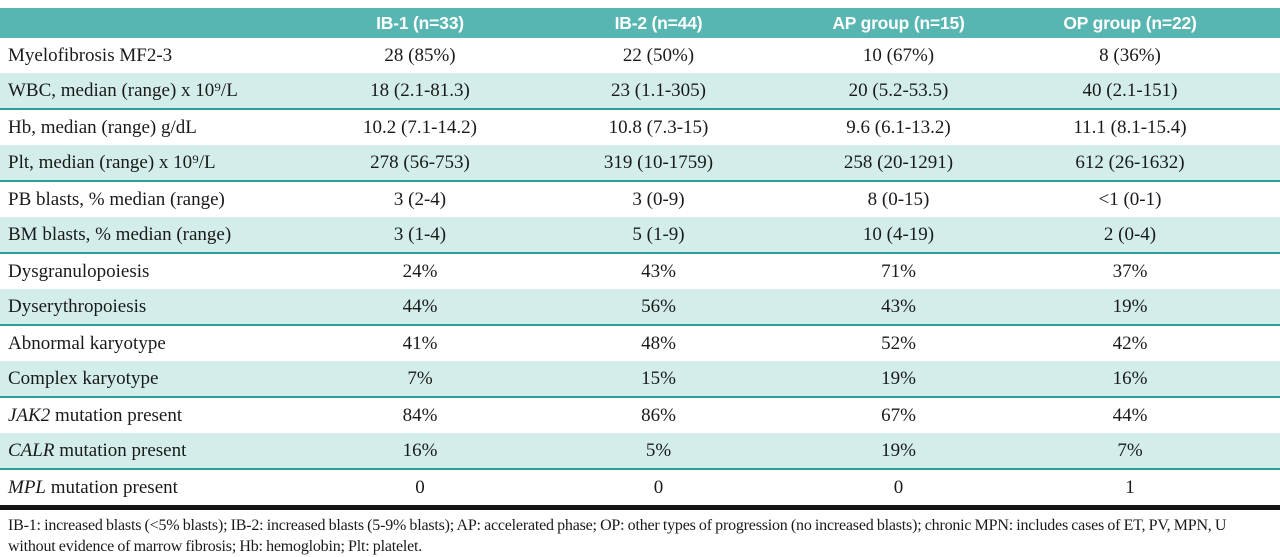 The height and width of the screenshot is (557, 1280). I want to click on row-label: PB blasts, % median (range), so click(116, 199).